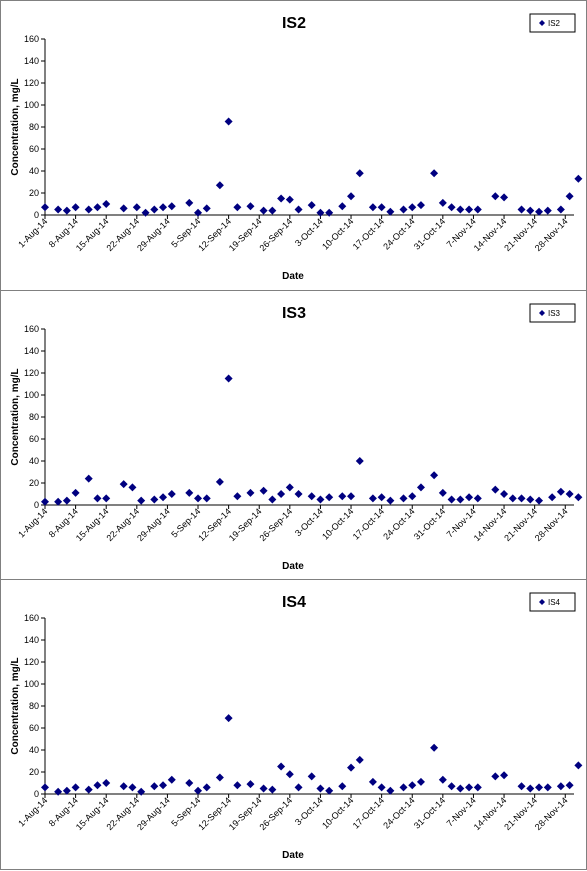  I want to click on legend: IS2, so click(552, 23).